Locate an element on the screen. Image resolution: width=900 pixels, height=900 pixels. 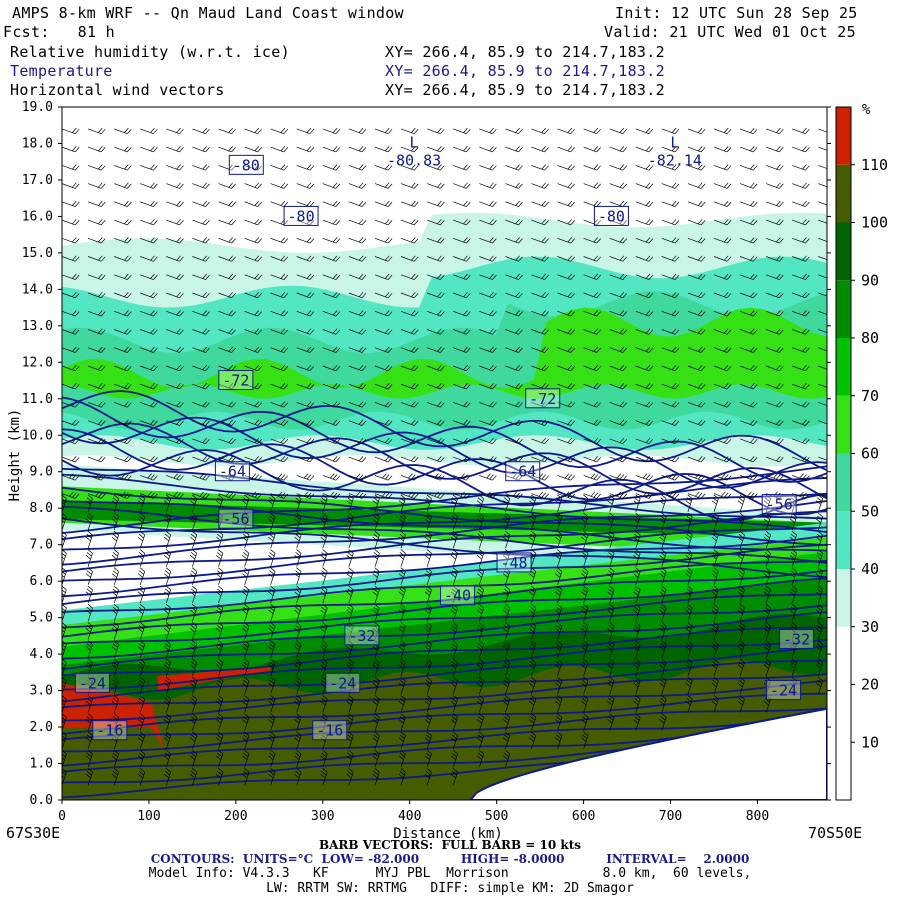
contour-label: -80 is located at coordinates (246, 164).